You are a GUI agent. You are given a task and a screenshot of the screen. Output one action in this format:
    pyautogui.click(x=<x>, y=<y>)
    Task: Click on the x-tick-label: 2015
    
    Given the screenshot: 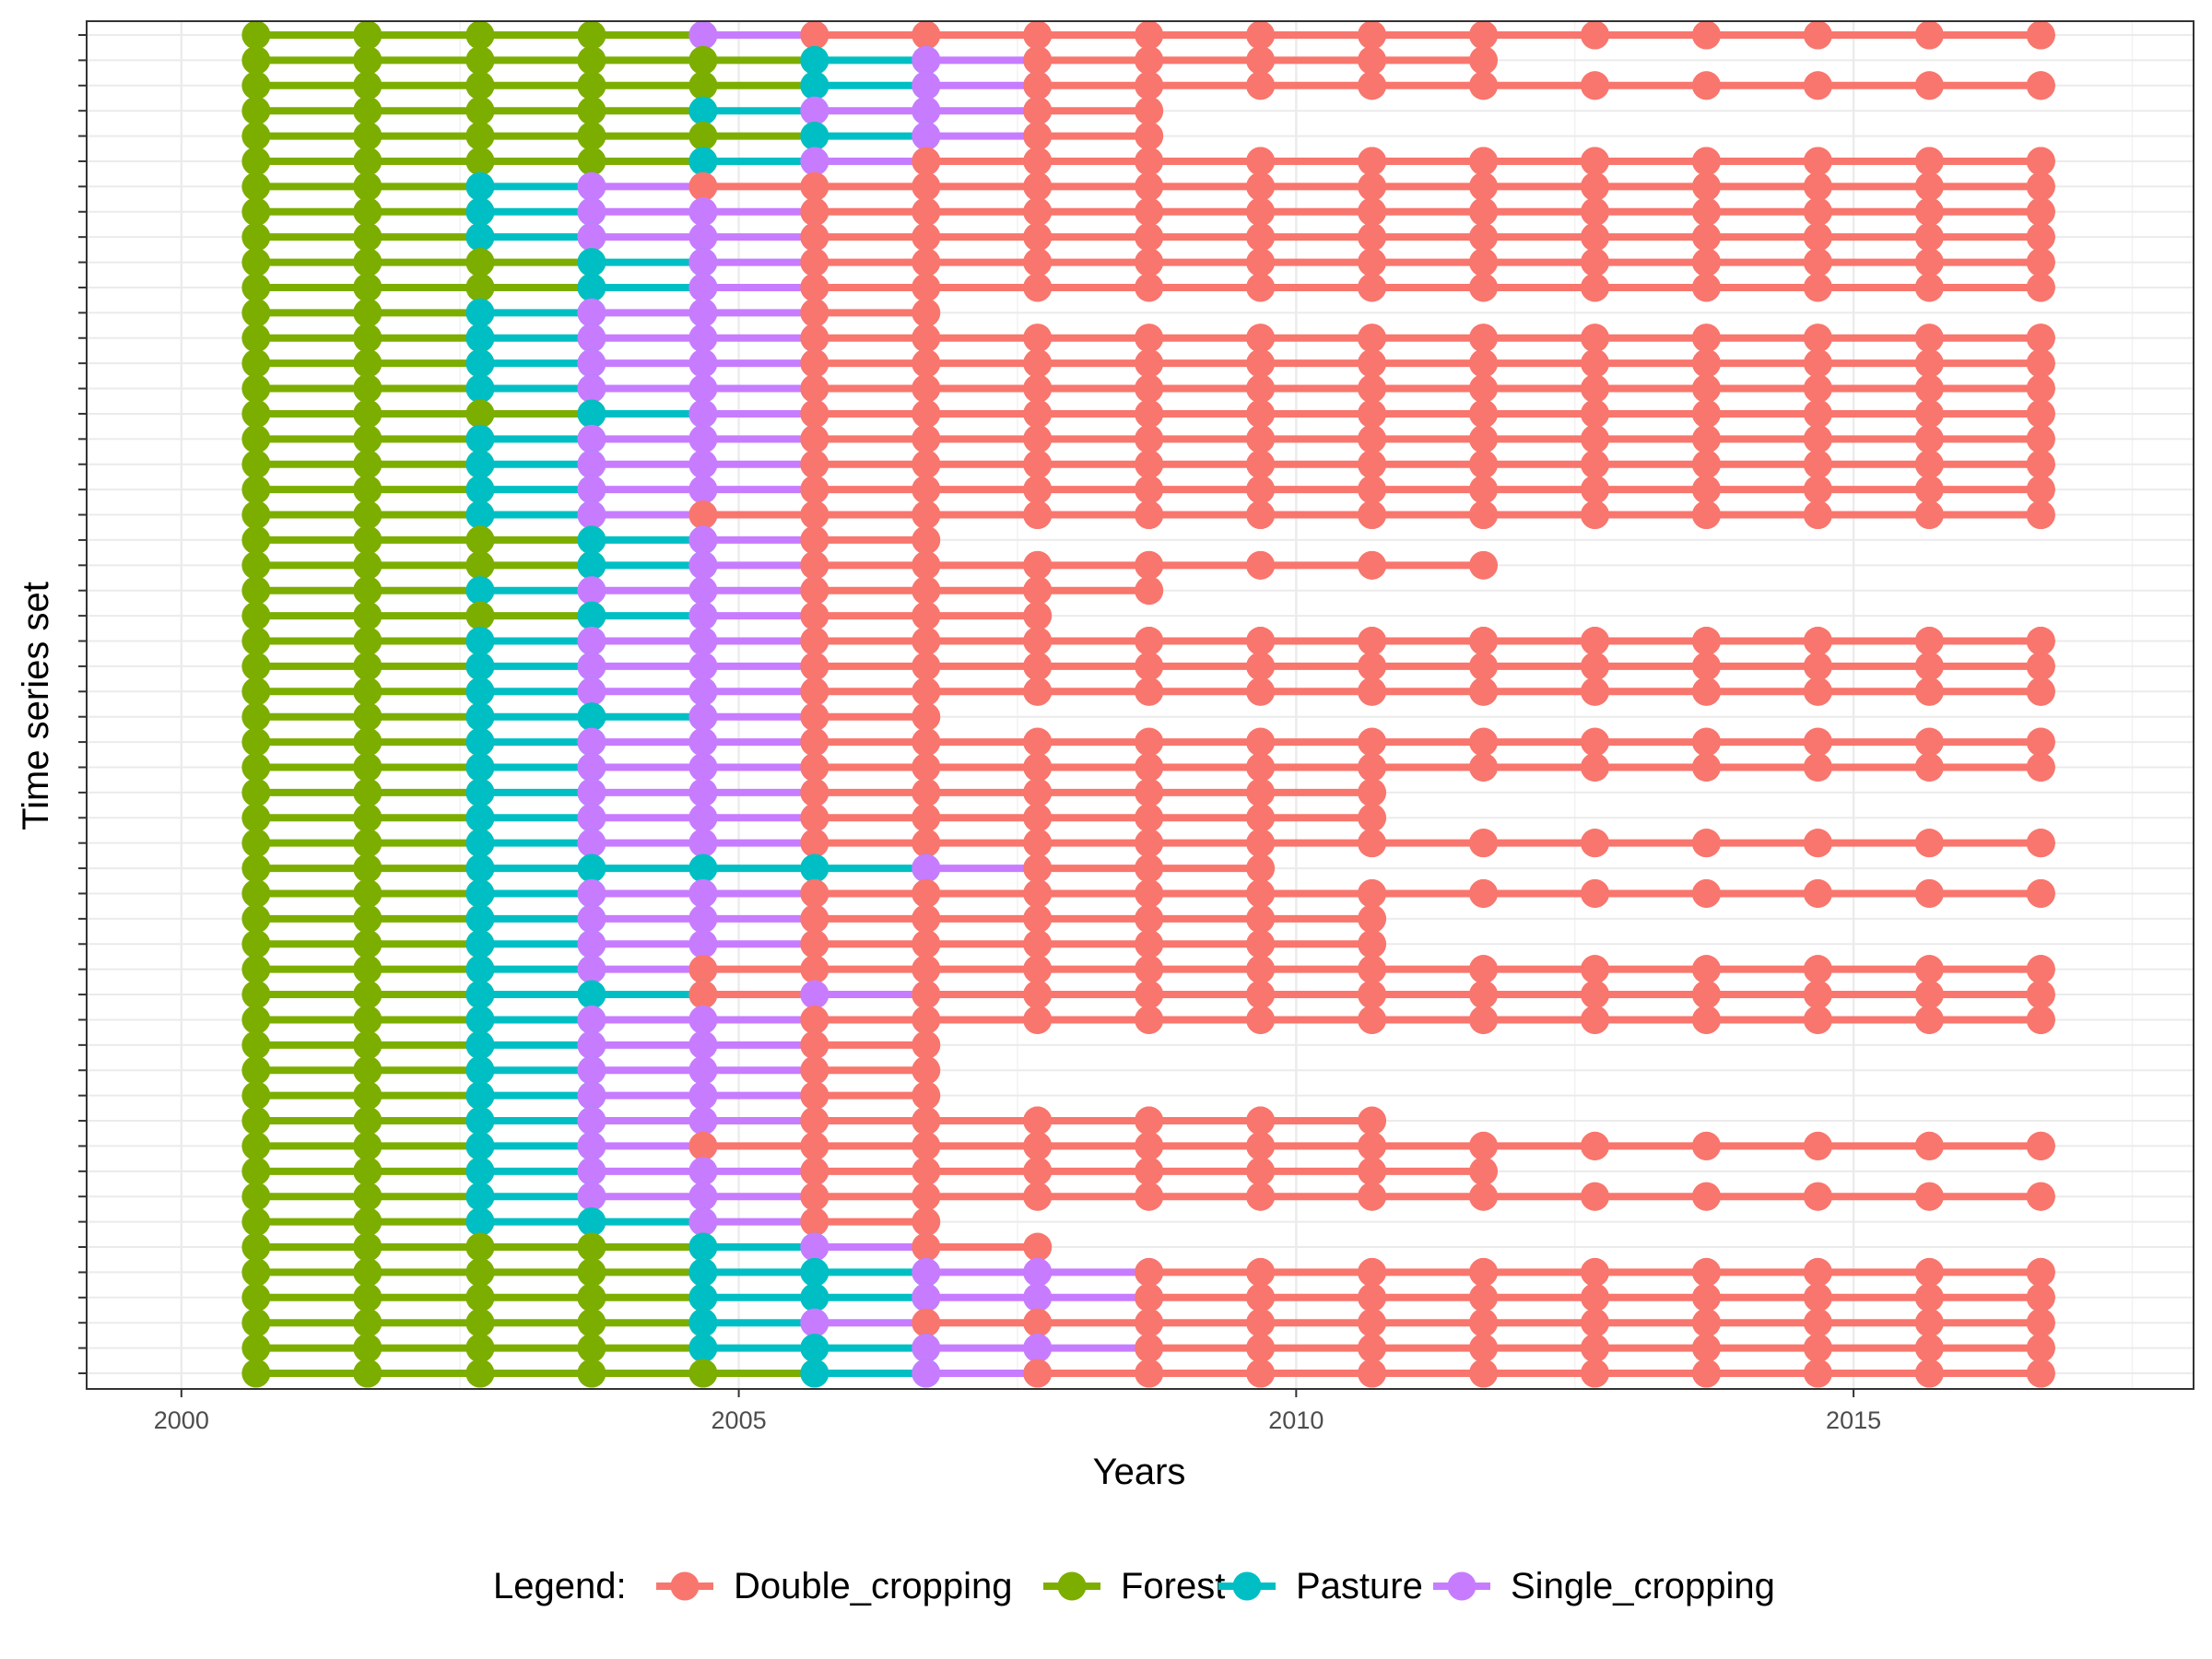 What is the action you would take?
    pyautogui.click(x=1853, y=1420)
    